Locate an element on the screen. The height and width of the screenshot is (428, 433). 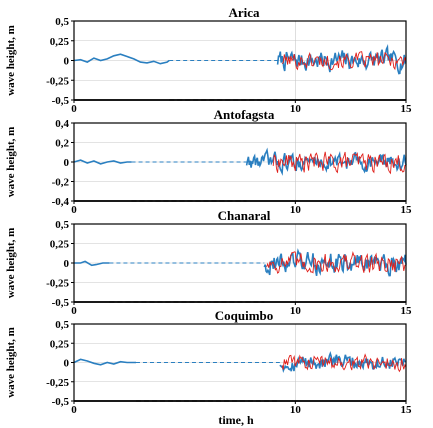
chart-title: Arica is located at coordinates (244, 12).